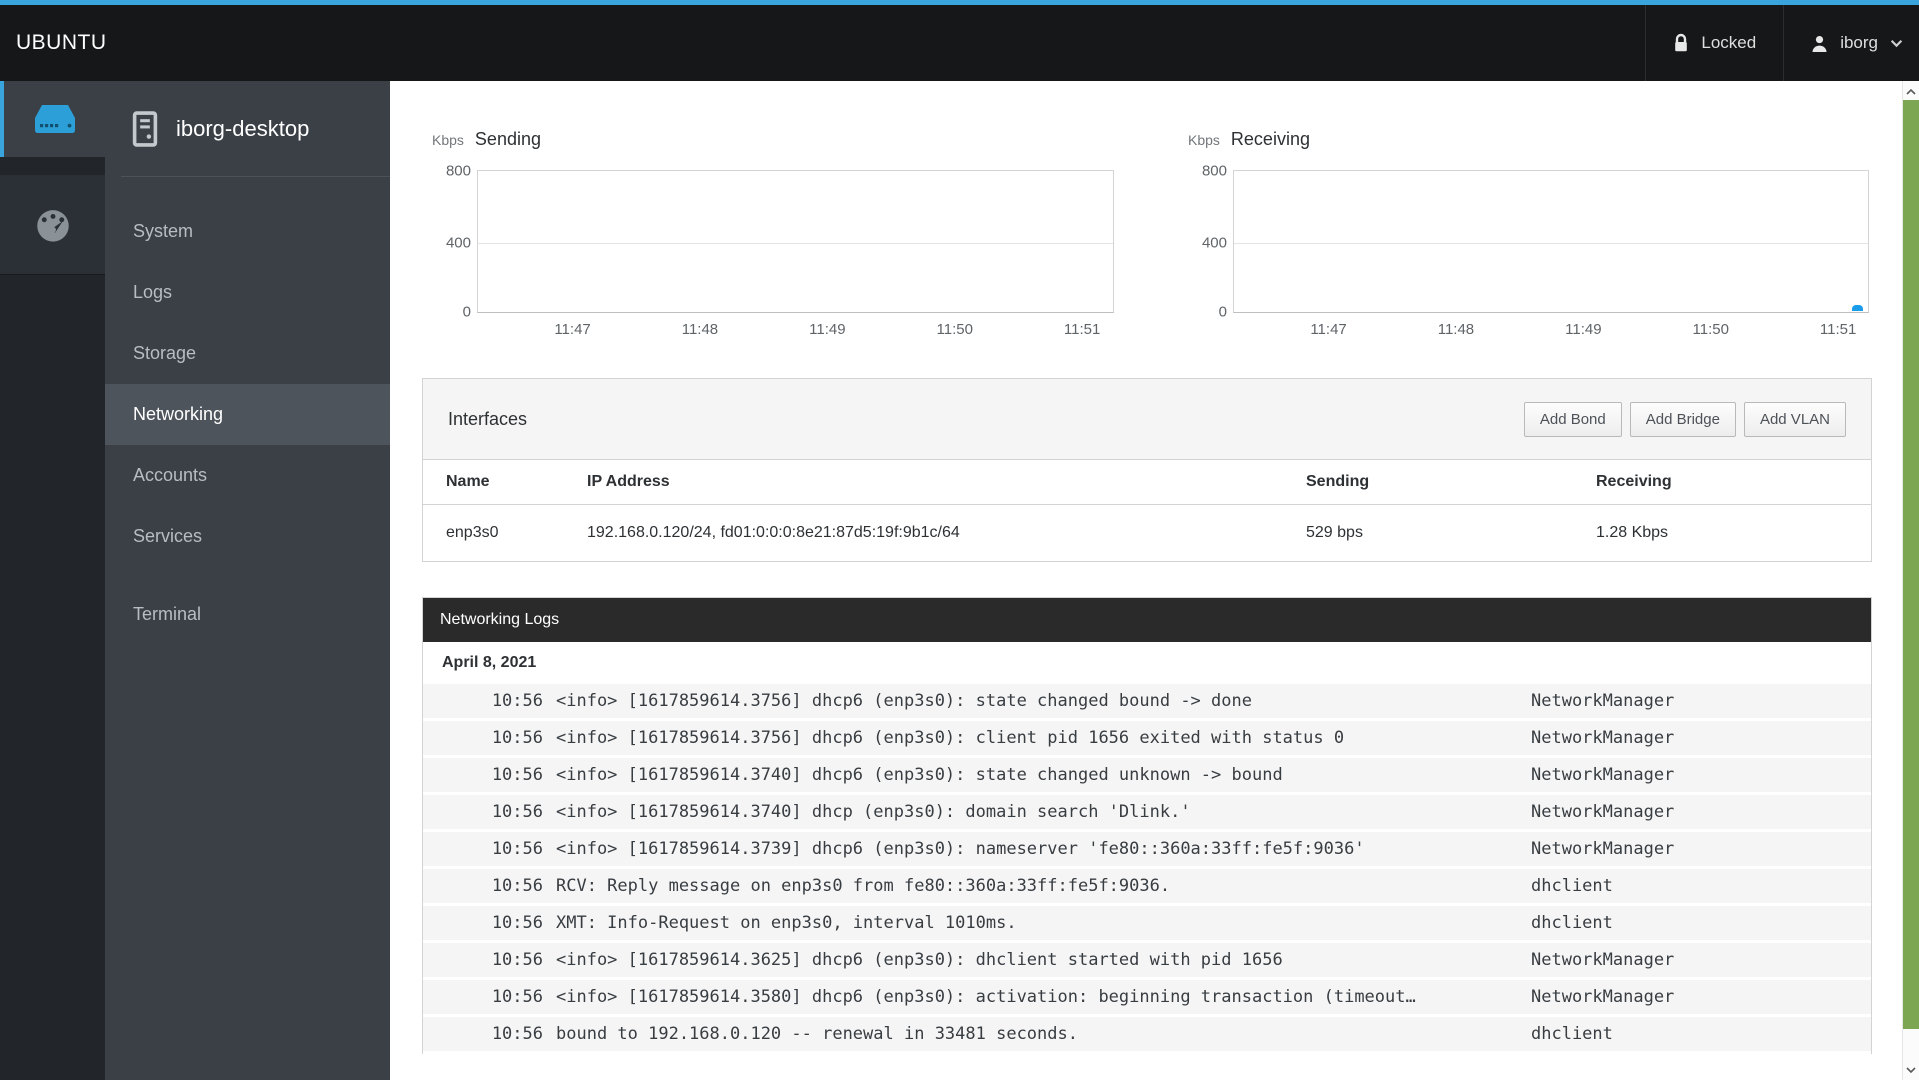  What do you see at coordinates (153, 292) in the screenshot?
I see `sidebar-item: Logs` at bounding box center [153, 292].